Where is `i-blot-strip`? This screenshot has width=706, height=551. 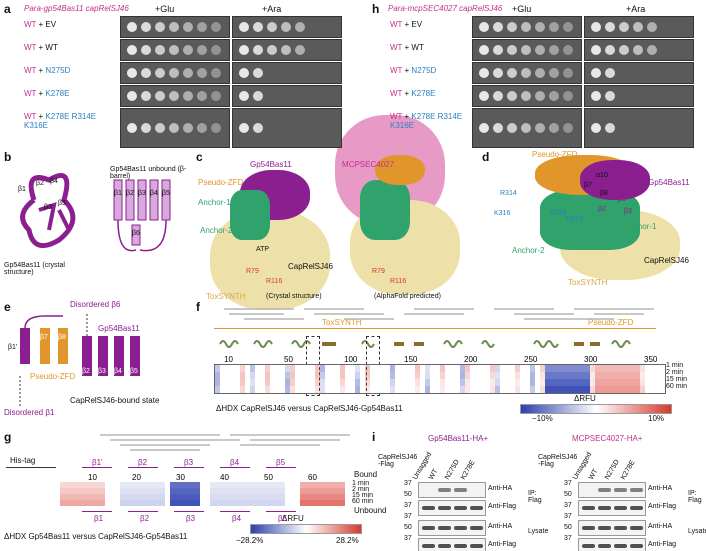 i-blot-strip is located at coordinates (452, 528).